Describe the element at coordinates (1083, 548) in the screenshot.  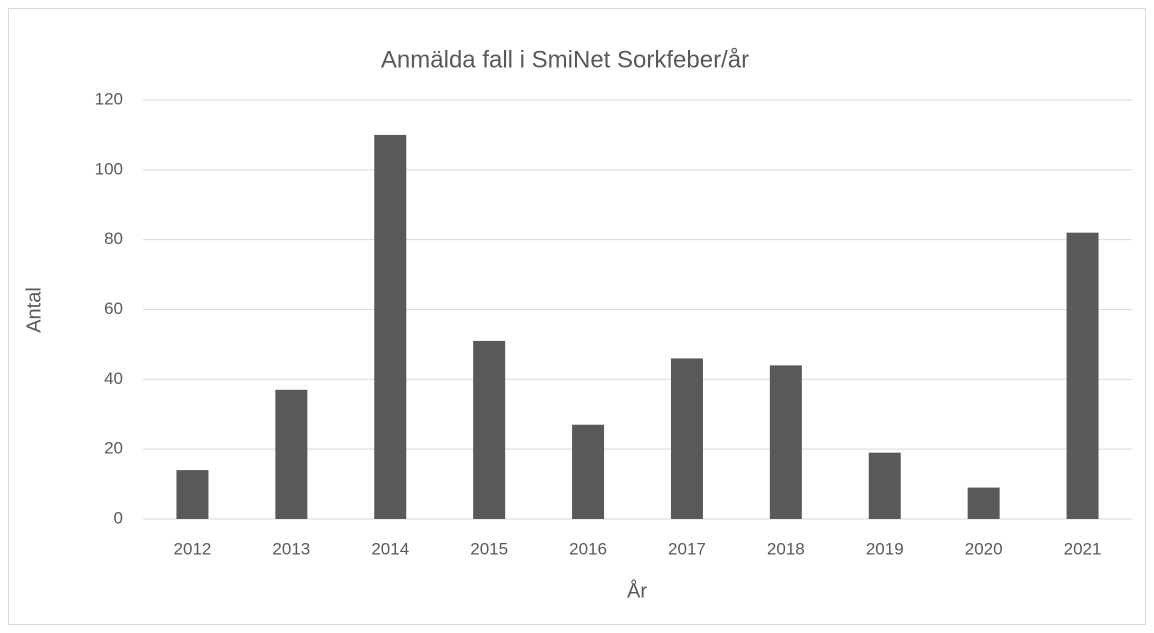
I see `x-tick-label: 2021` at that location.